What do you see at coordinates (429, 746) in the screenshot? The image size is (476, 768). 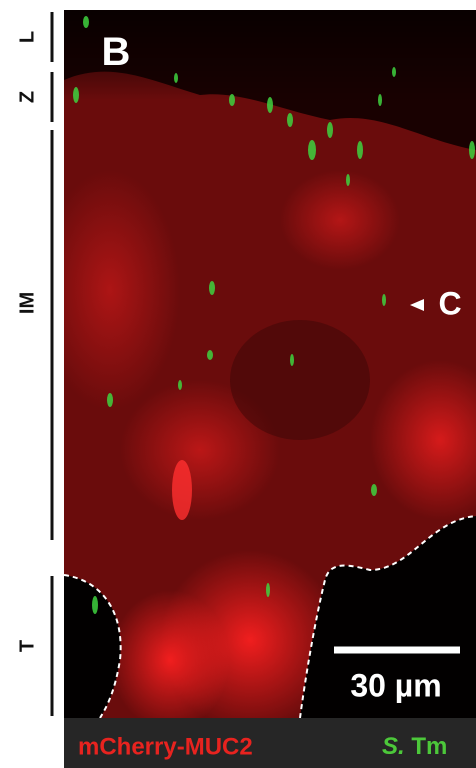 I see `legend-green-species: Tm` at bounding box center [429, 746].